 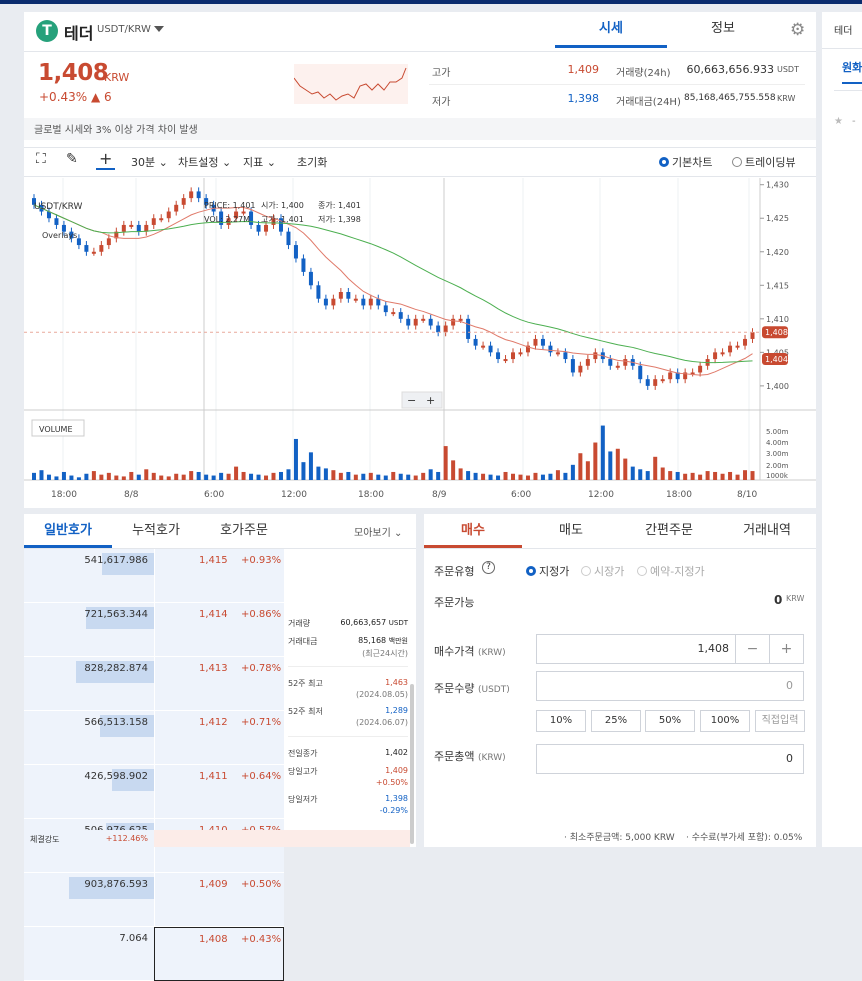 I want to click on tab-buy: 매수, so click(x=473, y=531).